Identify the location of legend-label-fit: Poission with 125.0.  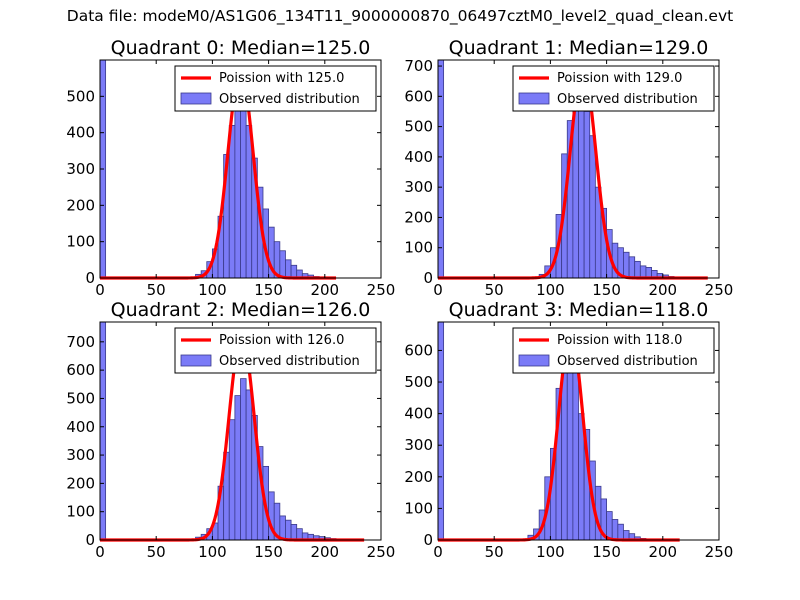
(281, 78).